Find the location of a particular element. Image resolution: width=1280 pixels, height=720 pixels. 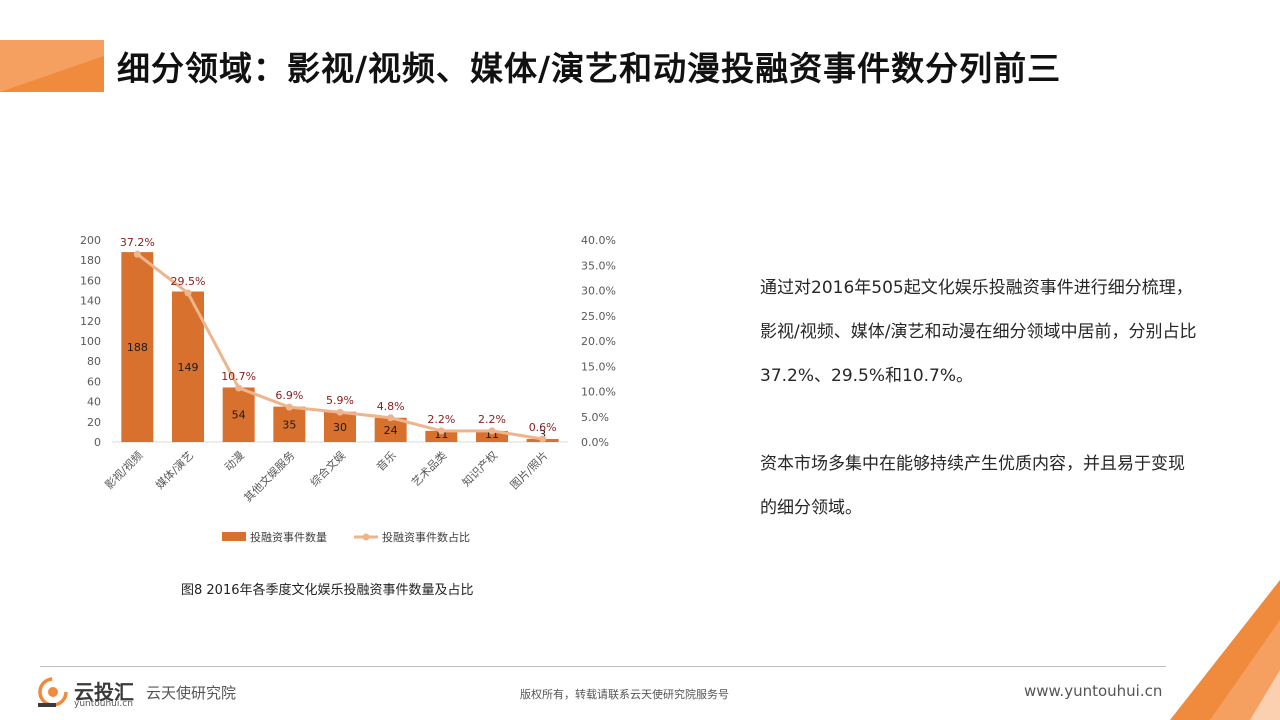

yuntouhui-logo-icon is located at coordinates (53, 692).